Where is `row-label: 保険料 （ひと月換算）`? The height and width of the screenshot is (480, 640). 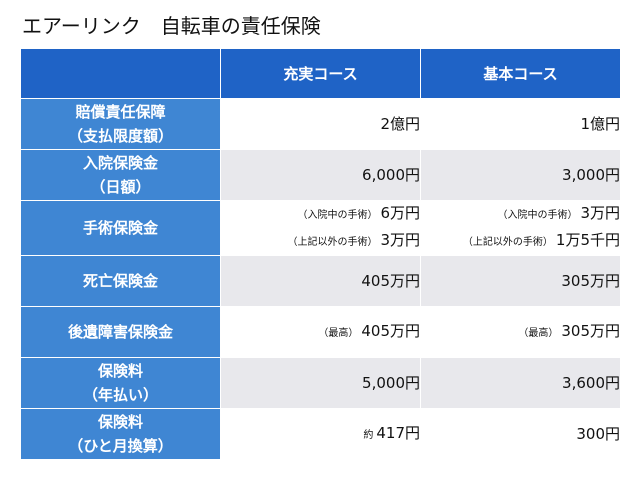
row-label: 保険料 （ひと月換算） is located at coordinates (120, 434).